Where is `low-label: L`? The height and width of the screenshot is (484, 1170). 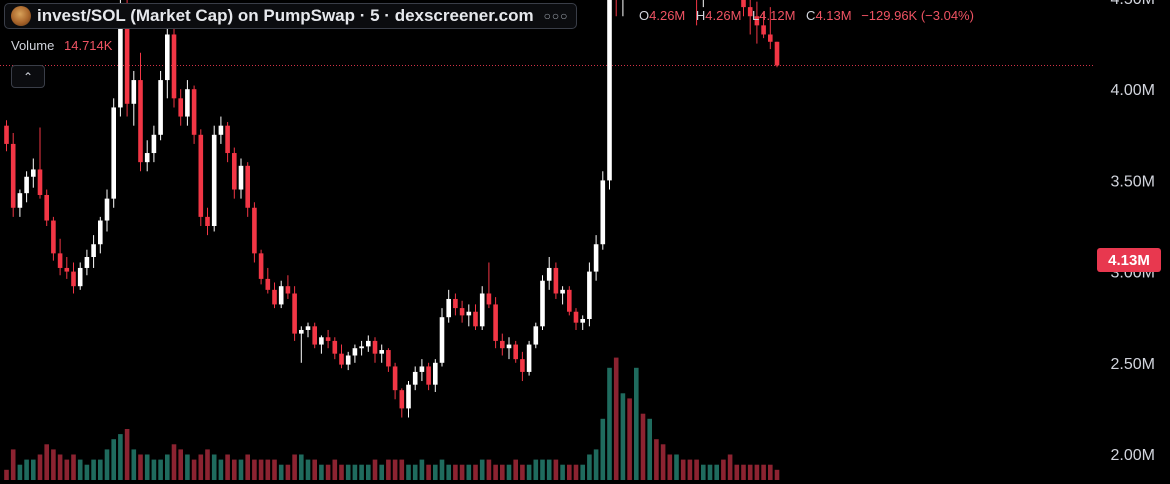
low-label: L is located at coordinates (756, 15).